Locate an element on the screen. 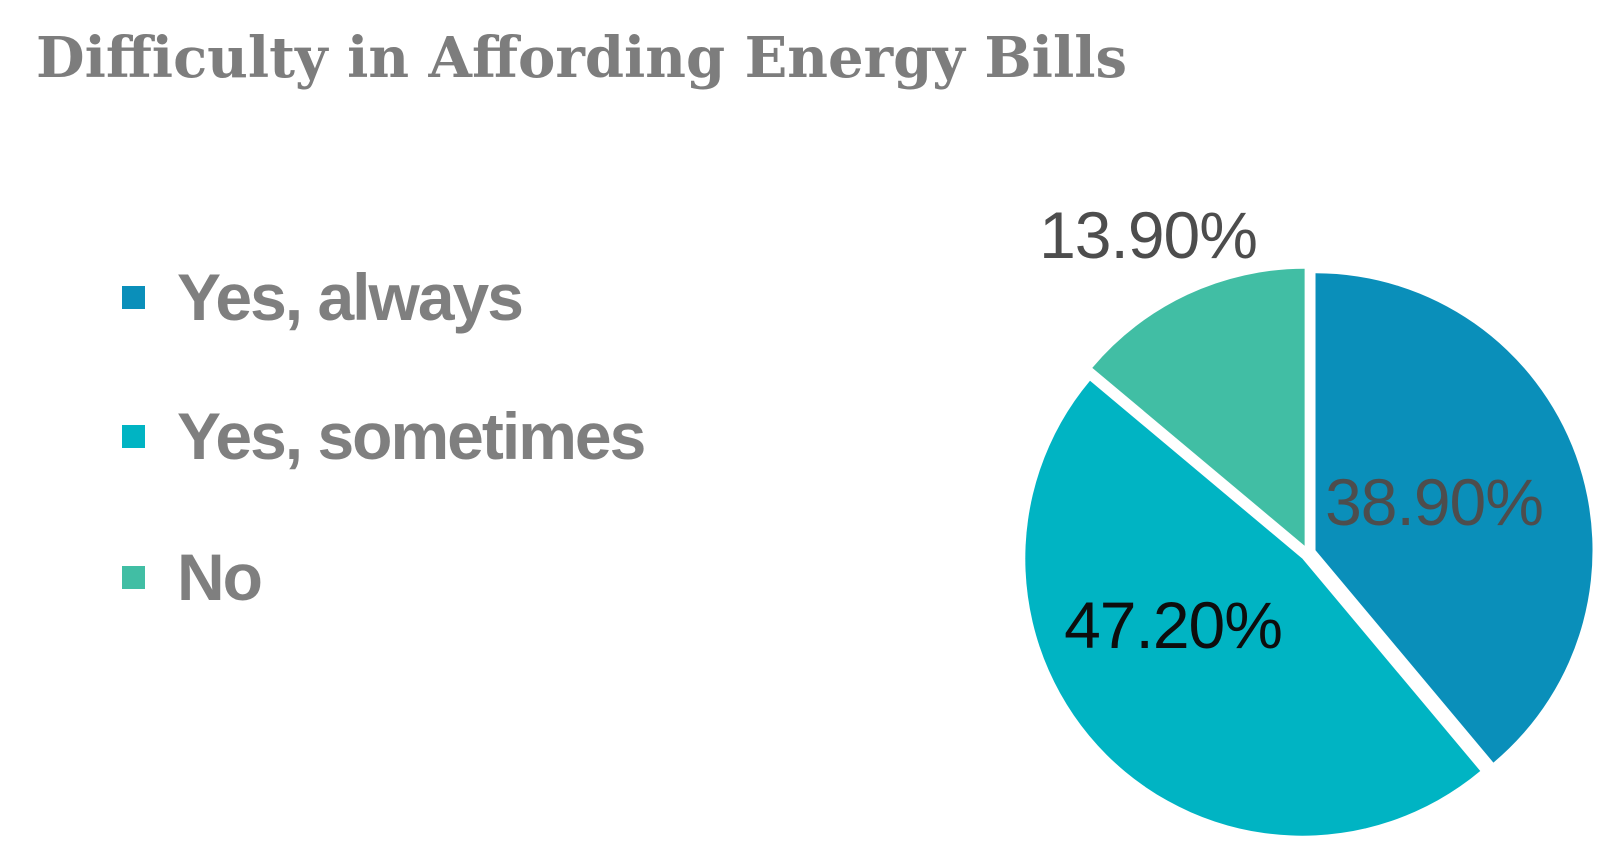 Image resolution: width=1598 pixels, height=856 pixels. legend-item-no: No is located at coordinates (192, 577).